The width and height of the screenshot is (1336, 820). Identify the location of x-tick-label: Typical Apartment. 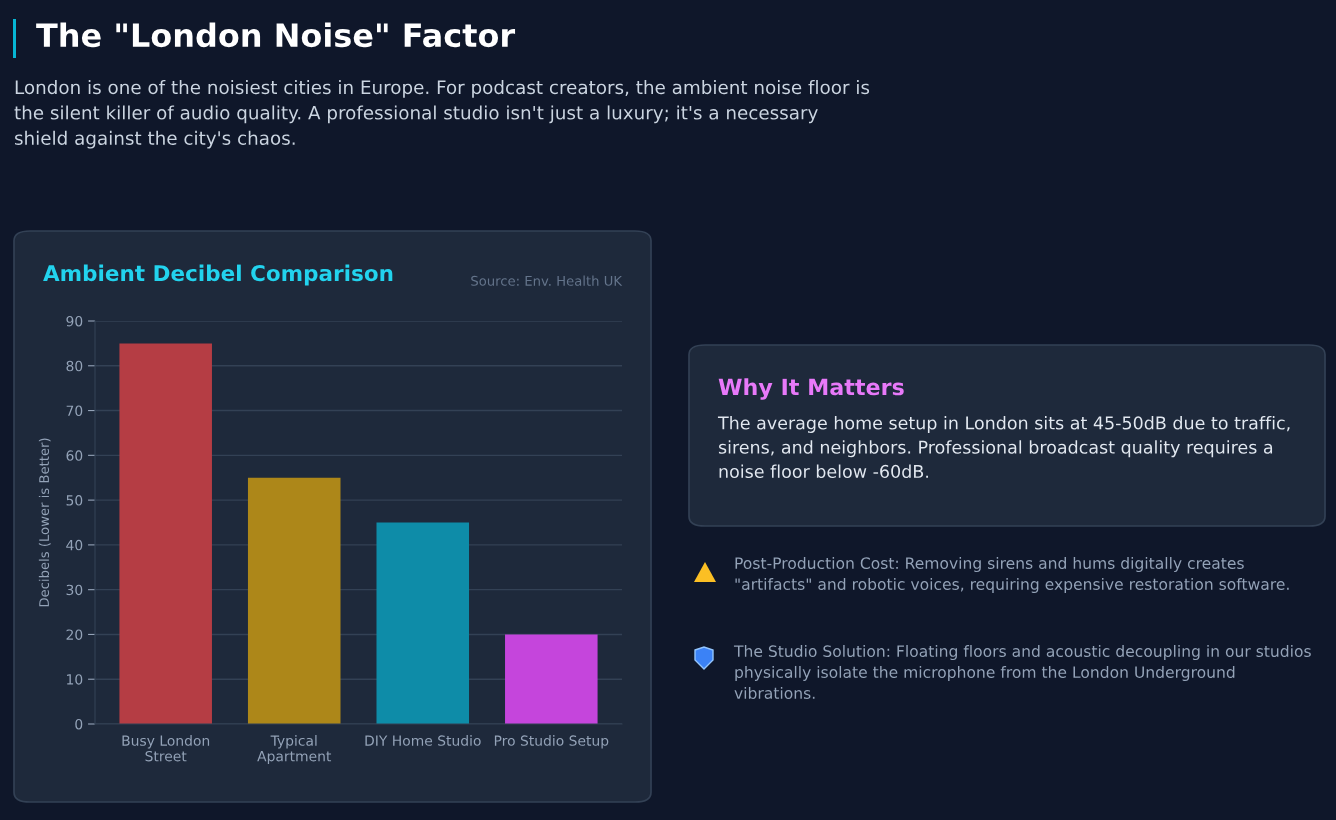
(294, 750).